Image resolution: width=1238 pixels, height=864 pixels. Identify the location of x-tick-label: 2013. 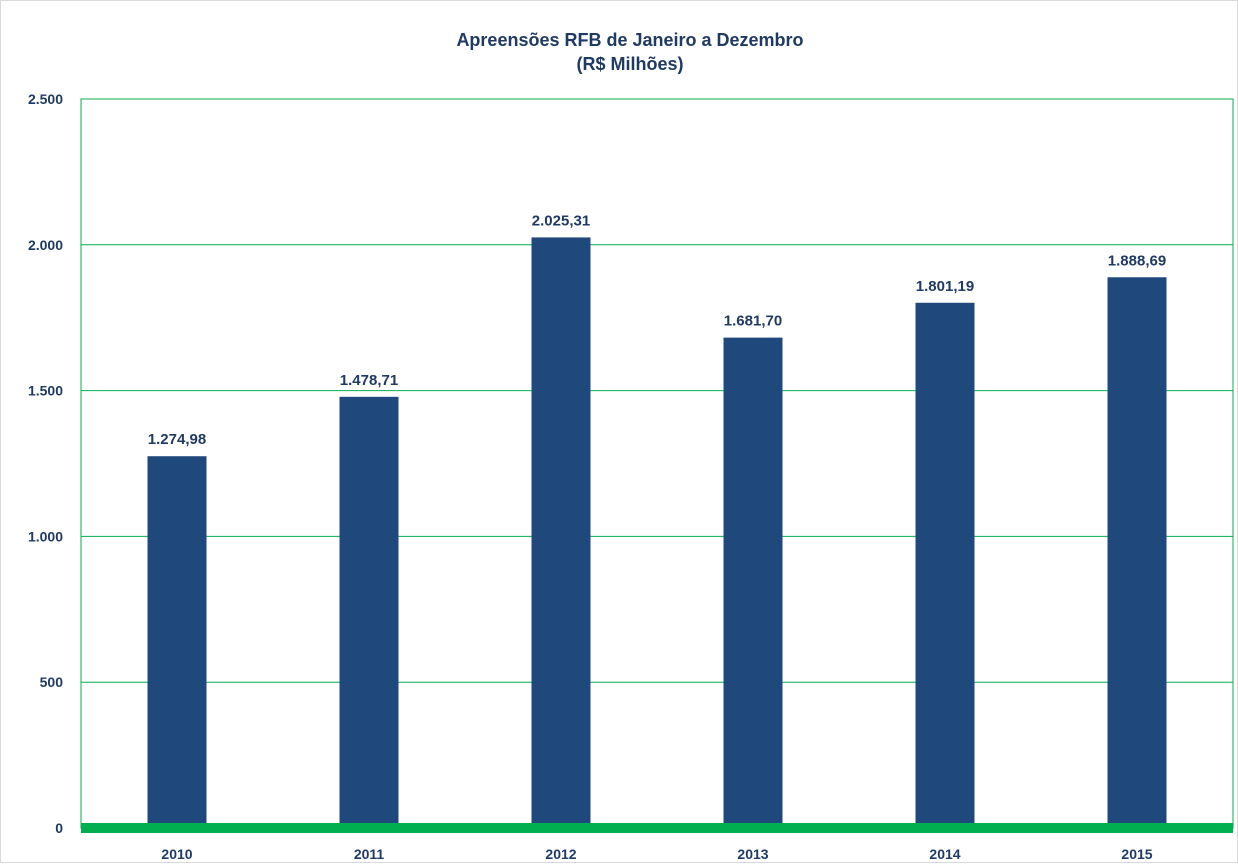
(752, 854).